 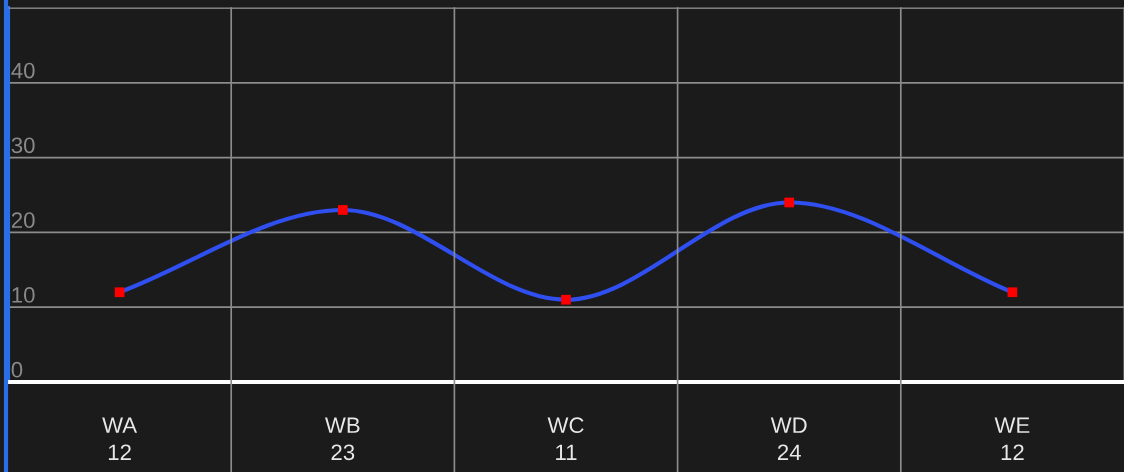 I want to click on data-label: 24, so click(x=789, y=452).